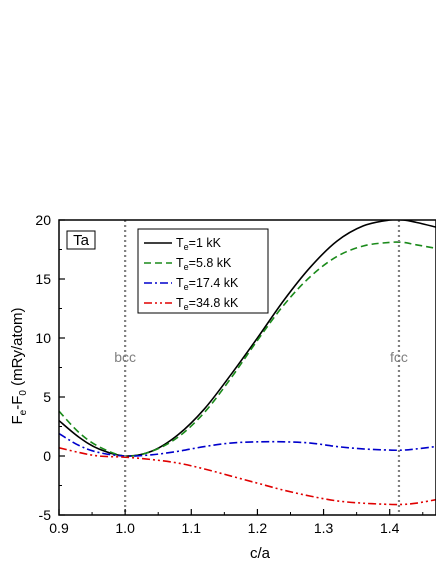 The image size is (436, 564). What do you see at coordinates (45, 515) in the screenshot?
I see `y-tick-label: -5` at bounding box center [45, 515].